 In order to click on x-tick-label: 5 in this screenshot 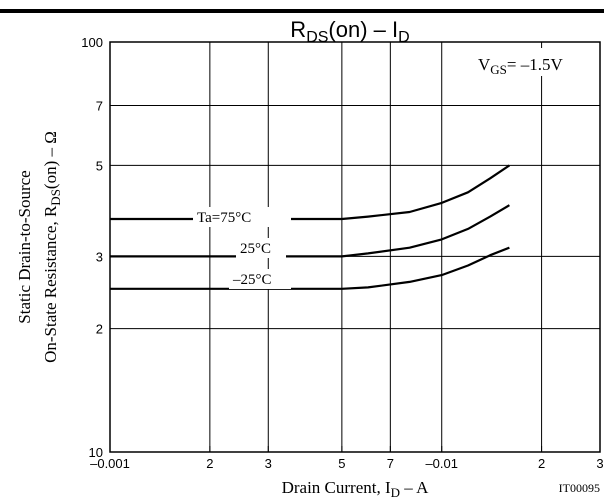, I will do `click(341, 463)`.